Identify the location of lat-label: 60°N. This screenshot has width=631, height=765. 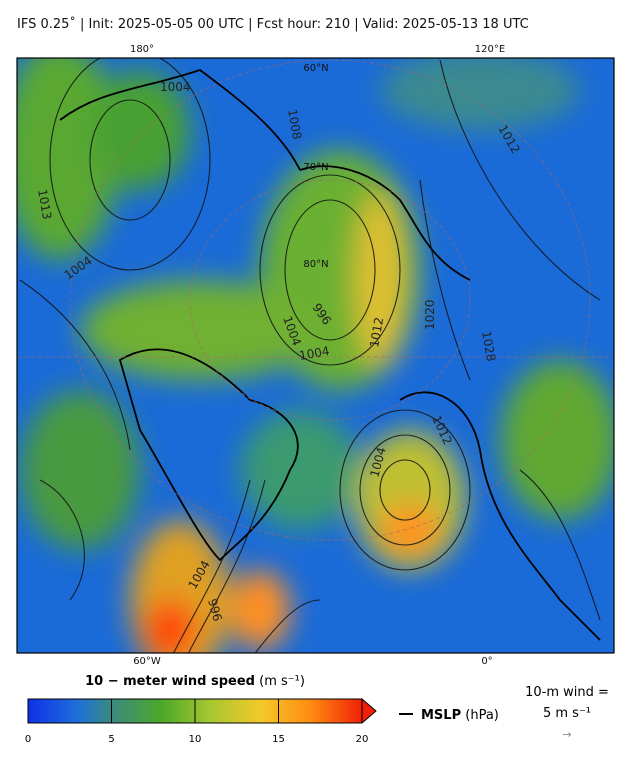
(315, 68).